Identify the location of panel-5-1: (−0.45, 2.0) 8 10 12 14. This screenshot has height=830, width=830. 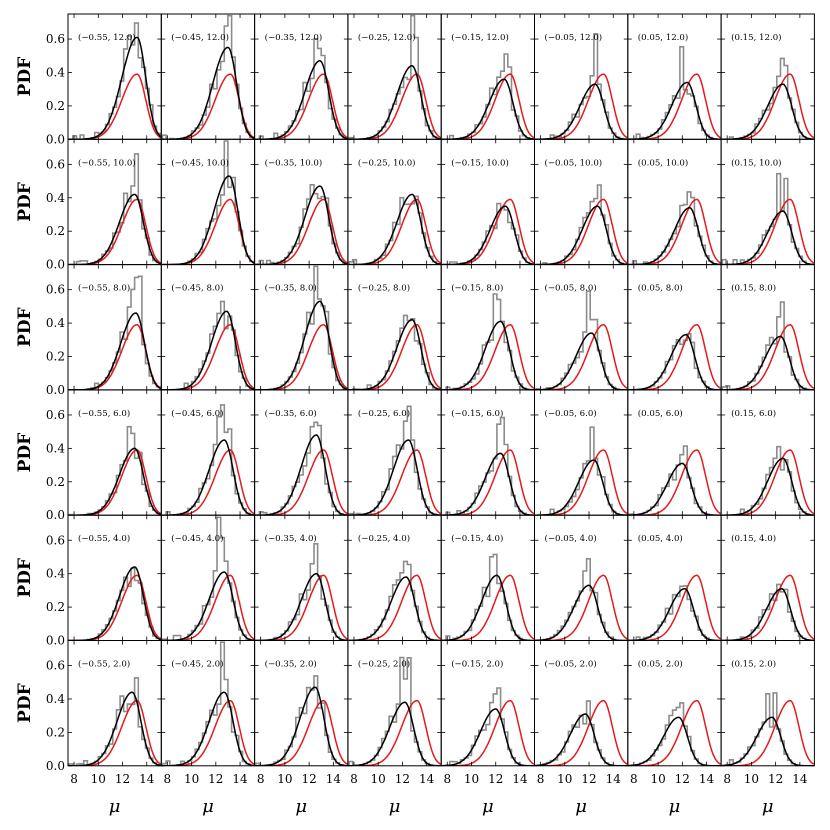
(208, 713).